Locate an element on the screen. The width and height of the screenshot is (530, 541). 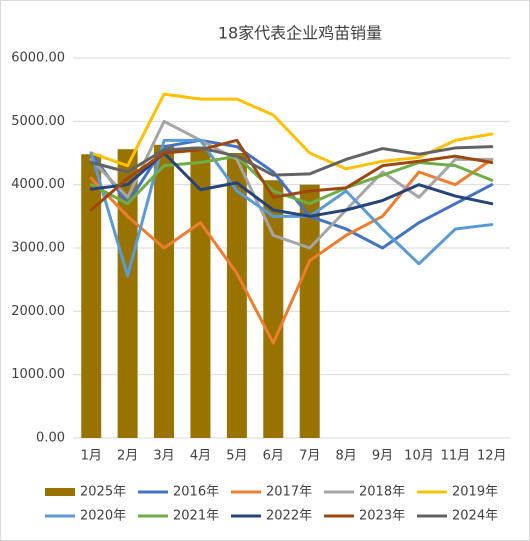
y-tick-label: 5000.00 is located at coordinates (38, 121).